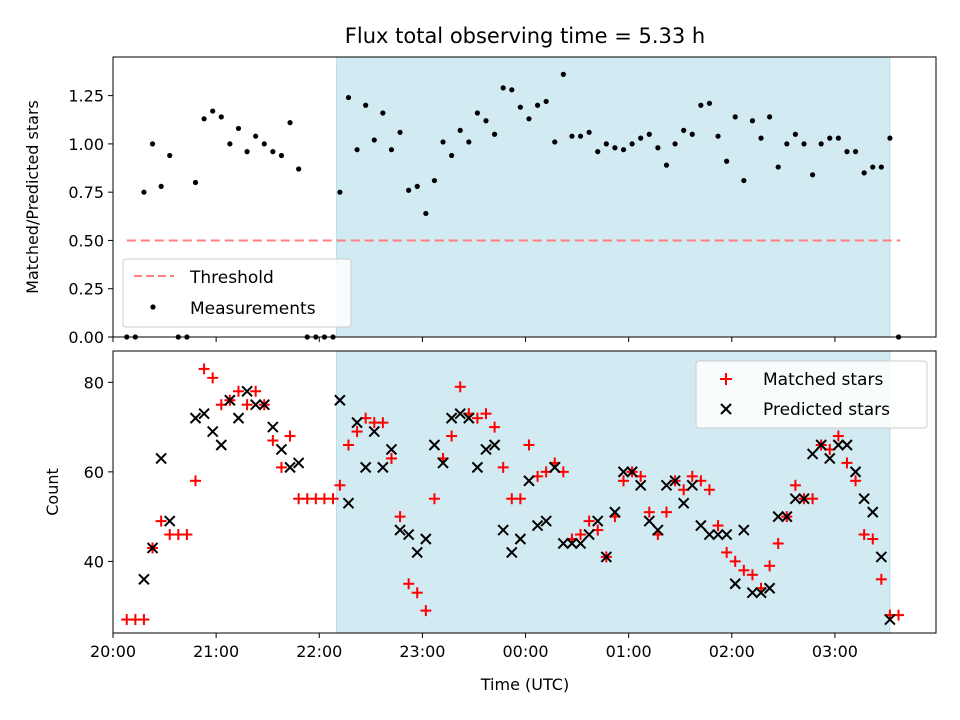  Describe the element at coordinates (216, 651) in the screenshot. I see `x-tick-label: 21:00` at that location.